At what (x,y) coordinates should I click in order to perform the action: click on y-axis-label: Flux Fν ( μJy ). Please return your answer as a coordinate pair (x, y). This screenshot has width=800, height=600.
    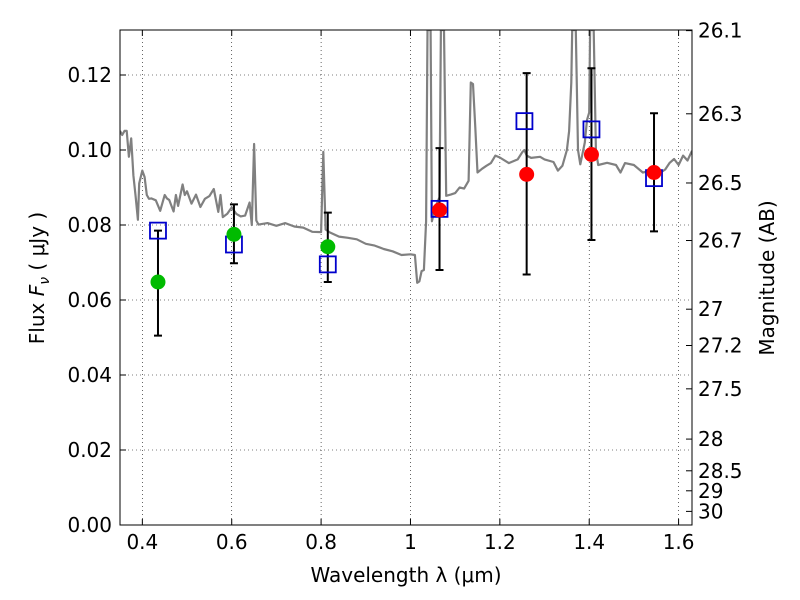
    Looking at the image, I should click on (39, 278).